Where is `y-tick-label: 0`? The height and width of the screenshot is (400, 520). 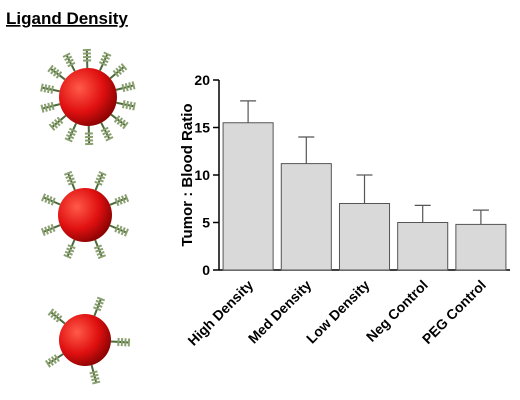
y-tick-label: 0 is located at coordinates (206, 270).